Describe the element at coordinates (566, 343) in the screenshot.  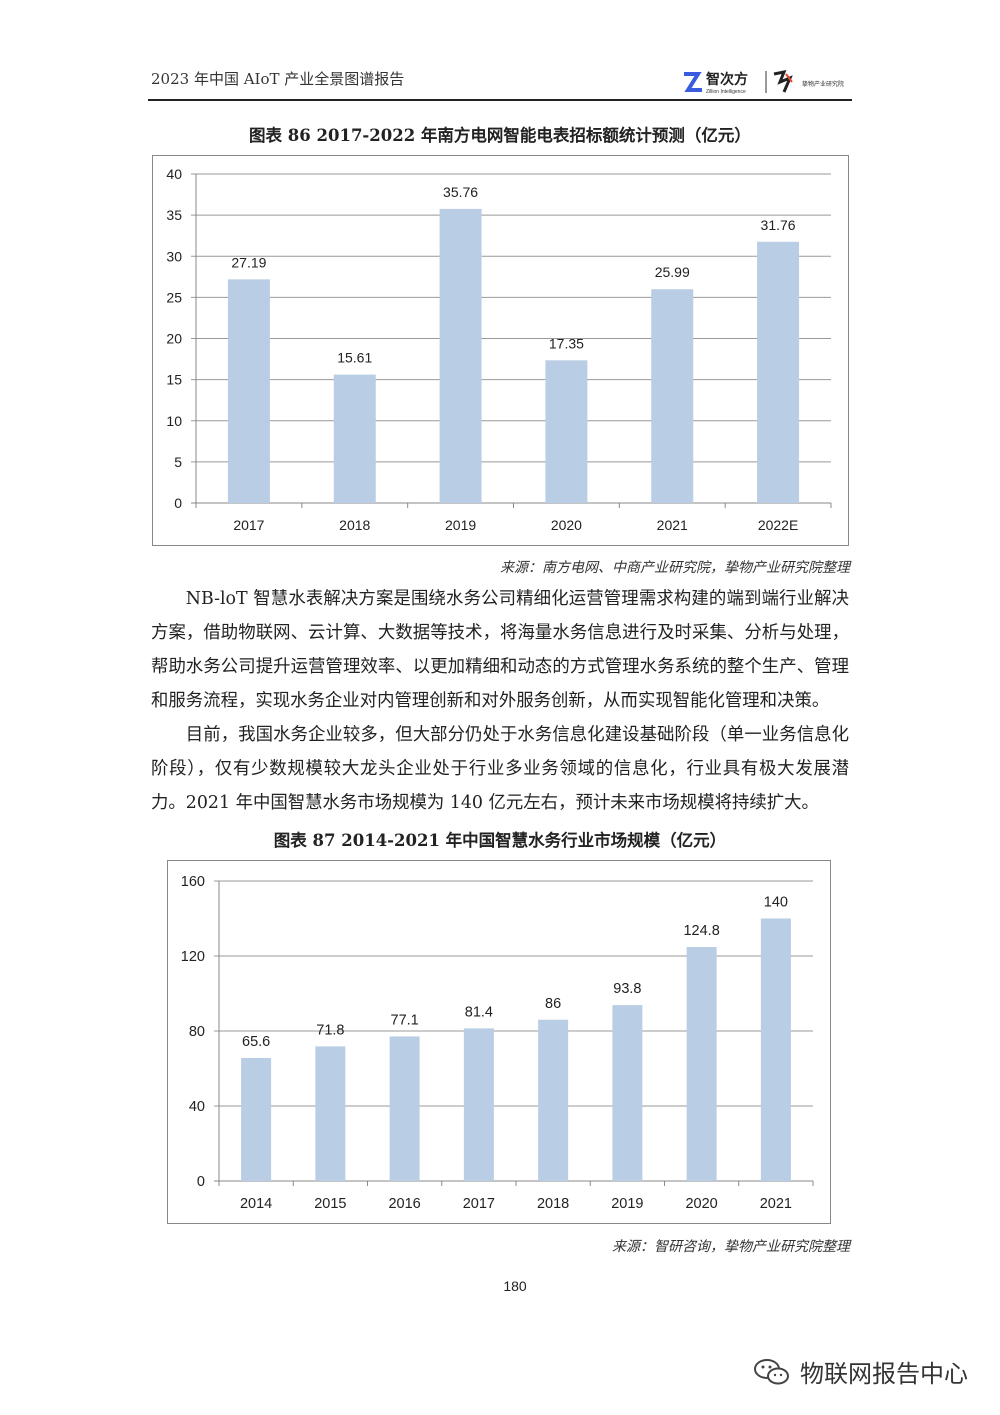
I see `data-label: 17.35` at that location.